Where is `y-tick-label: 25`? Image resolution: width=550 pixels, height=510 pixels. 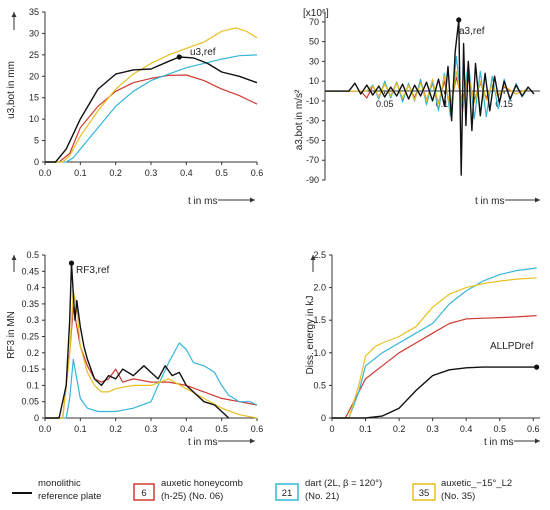 y-tick-label: 25 is located at coordinates (34, 55).